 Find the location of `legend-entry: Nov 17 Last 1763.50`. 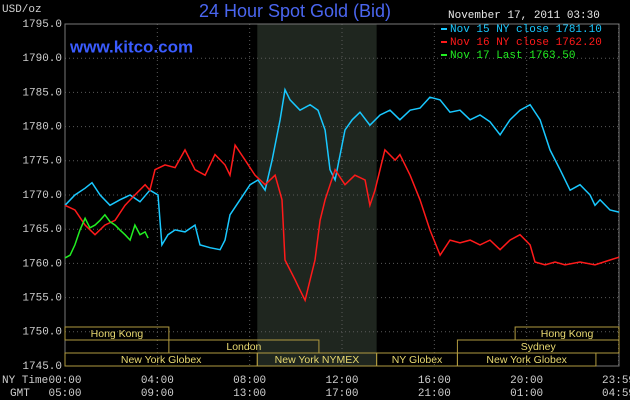

legend-entry: Nov 17 Last 1763.50 is located at coordinates (512, 56).